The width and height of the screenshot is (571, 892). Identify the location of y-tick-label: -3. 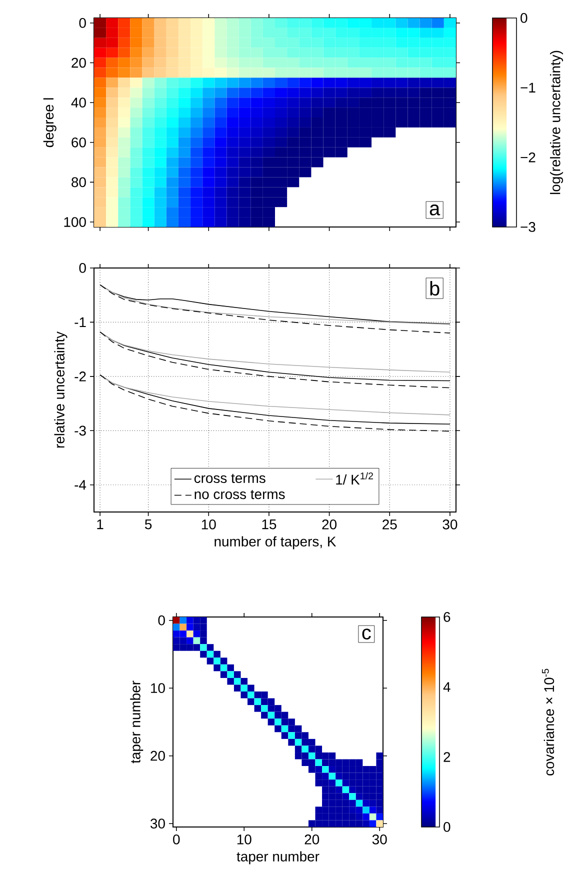
(80, 431).